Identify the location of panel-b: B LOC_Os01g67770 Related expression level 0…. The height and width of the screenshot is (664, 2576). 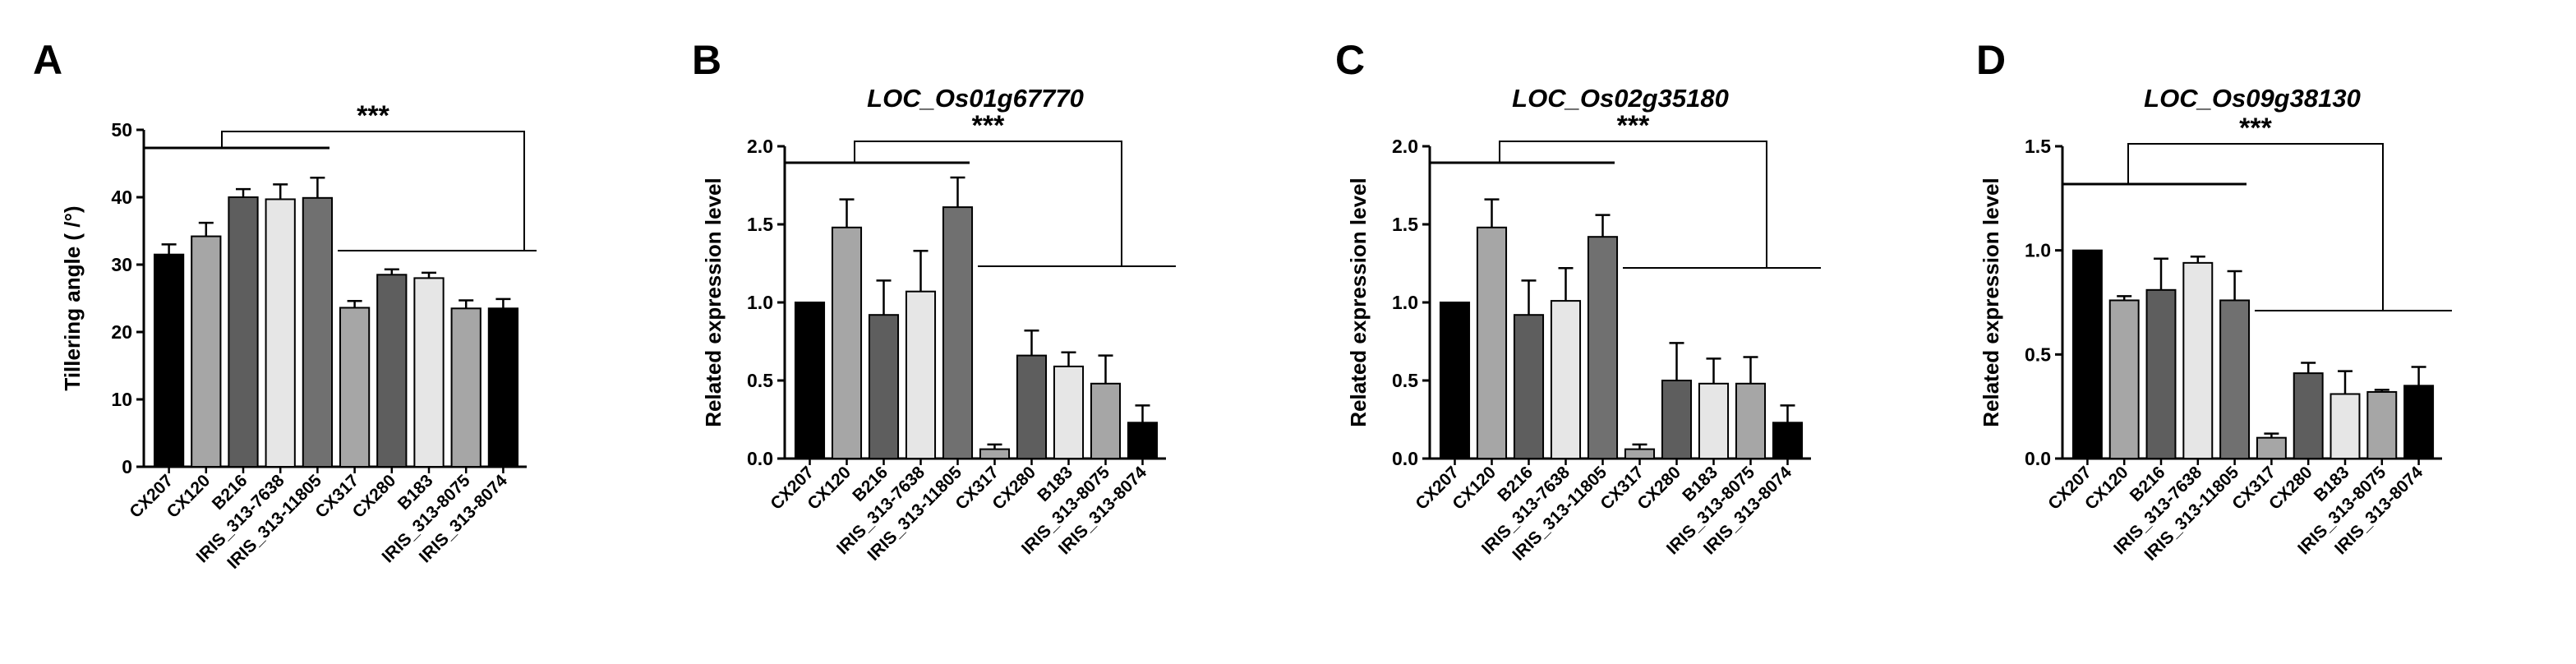
(934, 301).